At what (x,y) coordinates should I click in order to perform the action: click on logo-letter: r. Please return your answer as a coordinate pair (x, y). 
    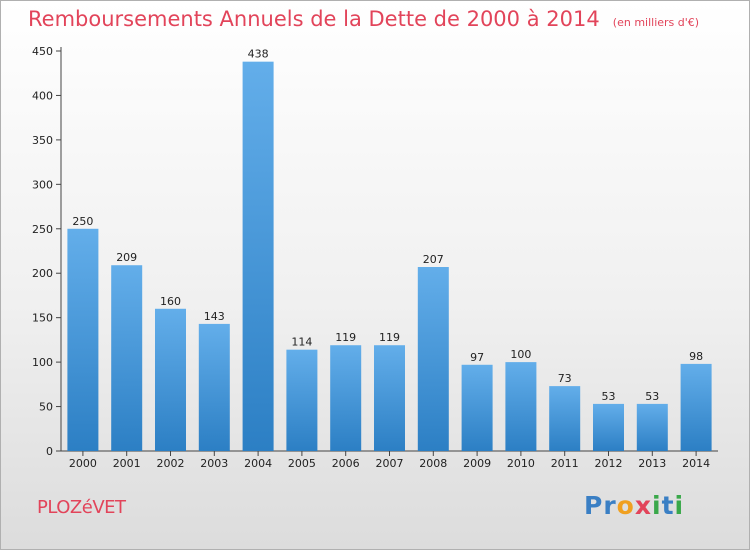
    Looking at the image, I should click on (610, 505).